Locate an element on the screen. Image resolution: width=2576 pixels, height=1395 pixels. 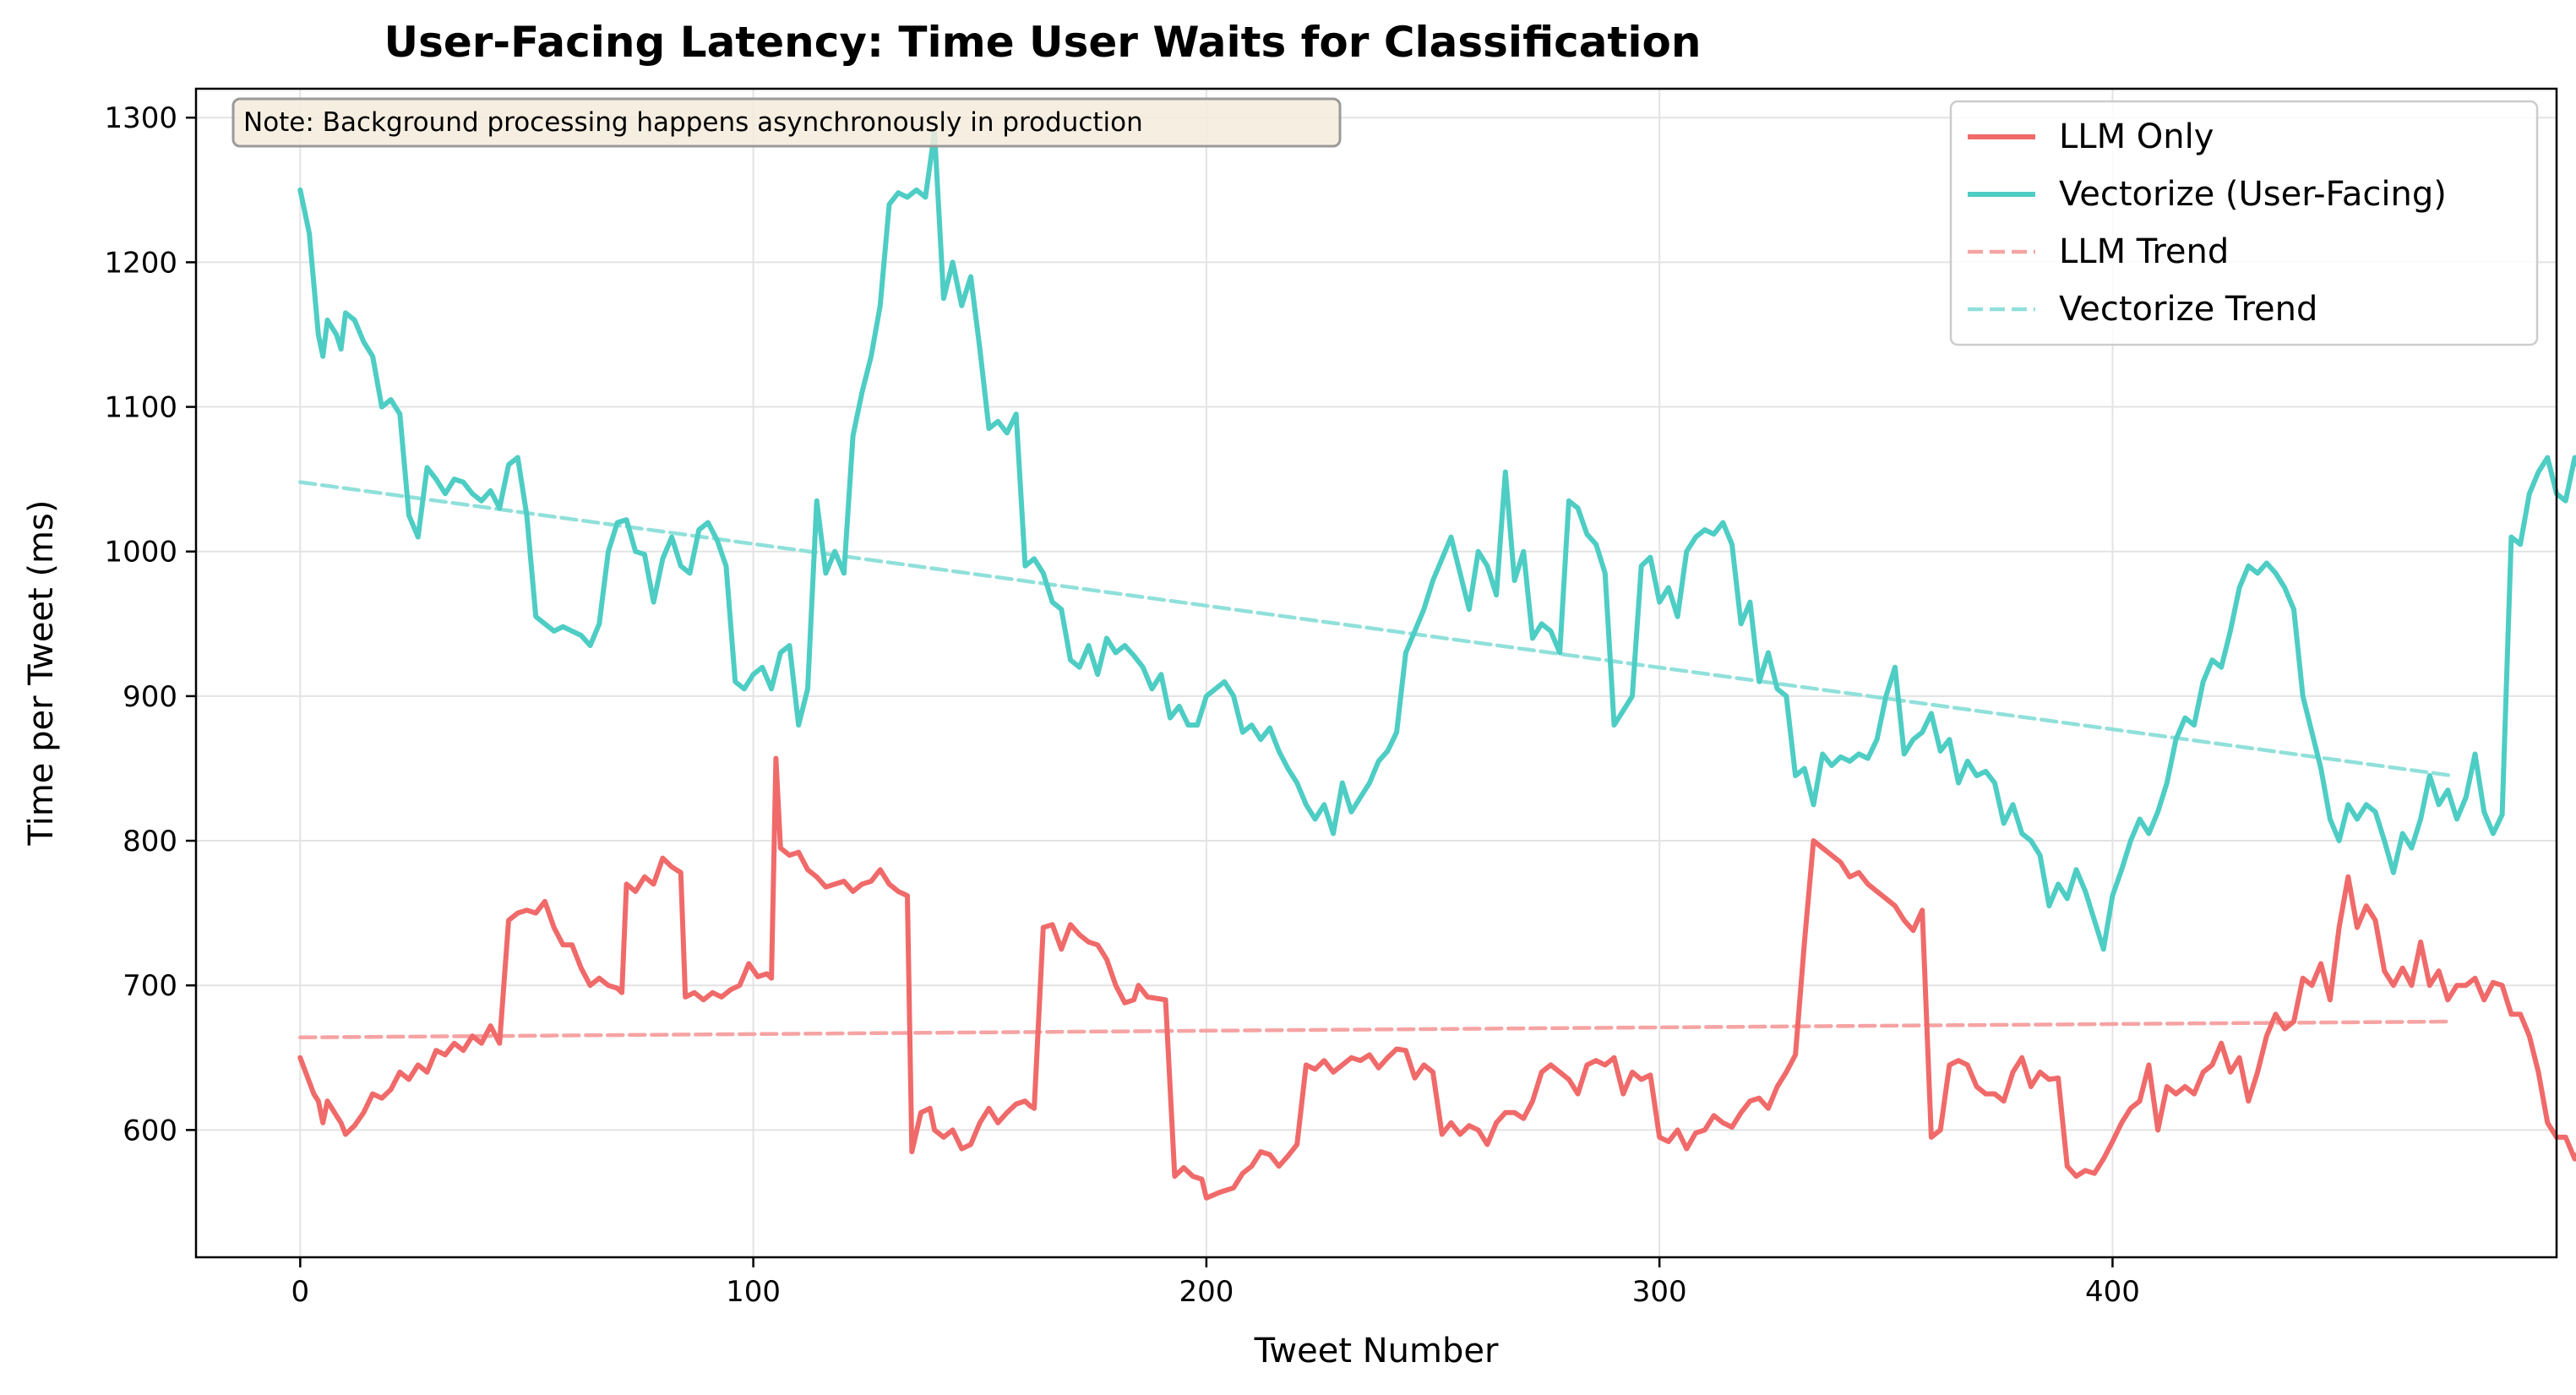
y-tick-label: 1200 is located at coordinates (140, 263).